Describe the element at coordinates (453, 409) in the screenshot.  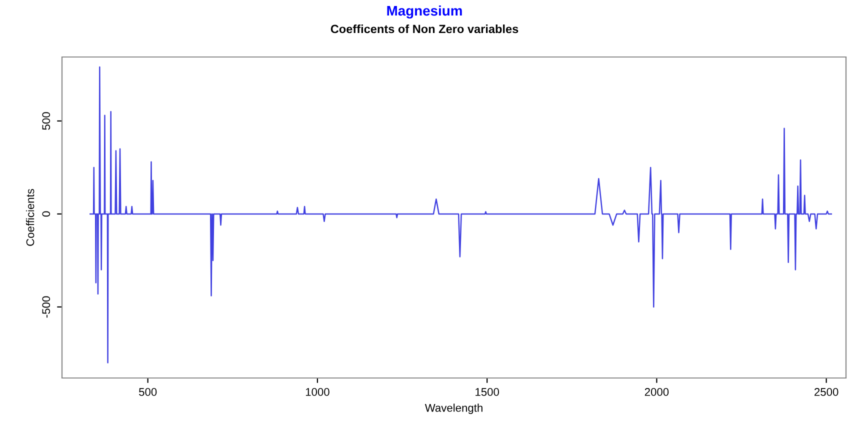
I see `x-axis-title: Wavelength` at that location.